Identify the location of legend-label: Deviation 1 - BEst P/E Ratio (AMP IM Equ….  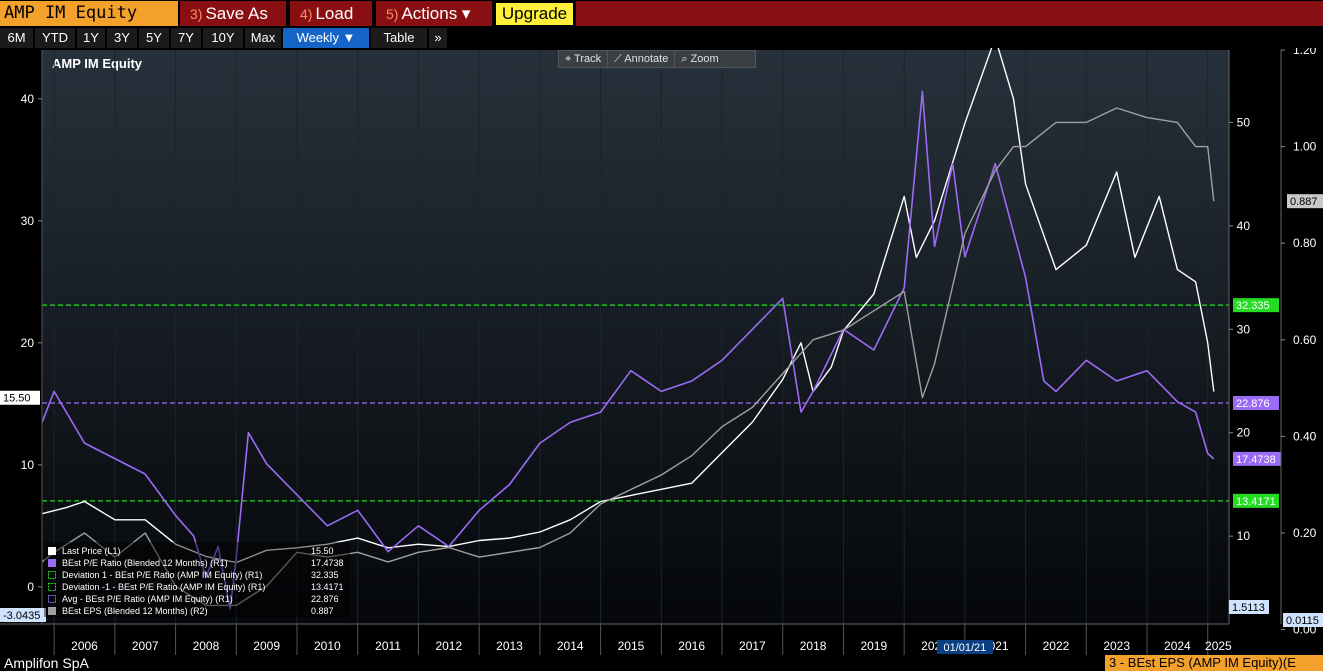
(162, 575).